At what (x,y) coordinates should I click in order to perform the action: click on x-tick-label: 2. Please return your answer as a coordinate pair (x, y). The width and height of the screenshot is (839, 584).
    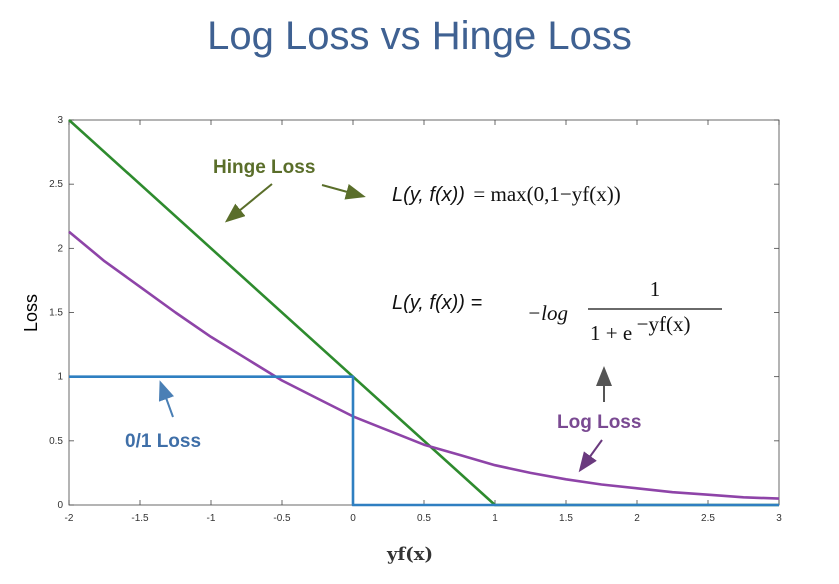
    Looking at the image, I should click on (637, 518).